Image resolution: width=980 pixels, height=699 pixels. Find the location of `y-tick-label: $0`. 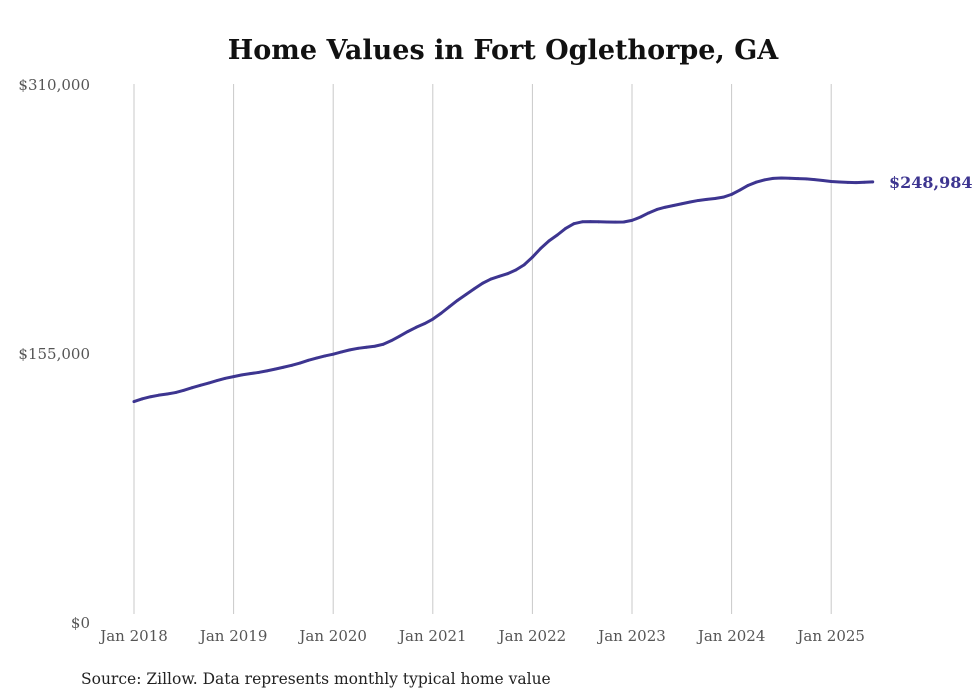

y-tick-label: $0 is located at coordinates (80, 623).